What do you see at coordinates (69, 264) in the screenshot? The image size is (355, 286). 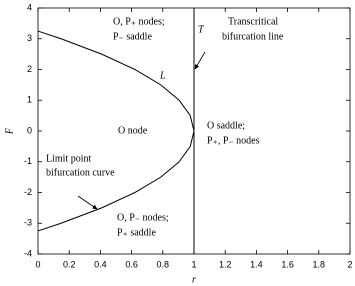 I see `x-tick-label: 0.2` at bounding box center [69, 264].